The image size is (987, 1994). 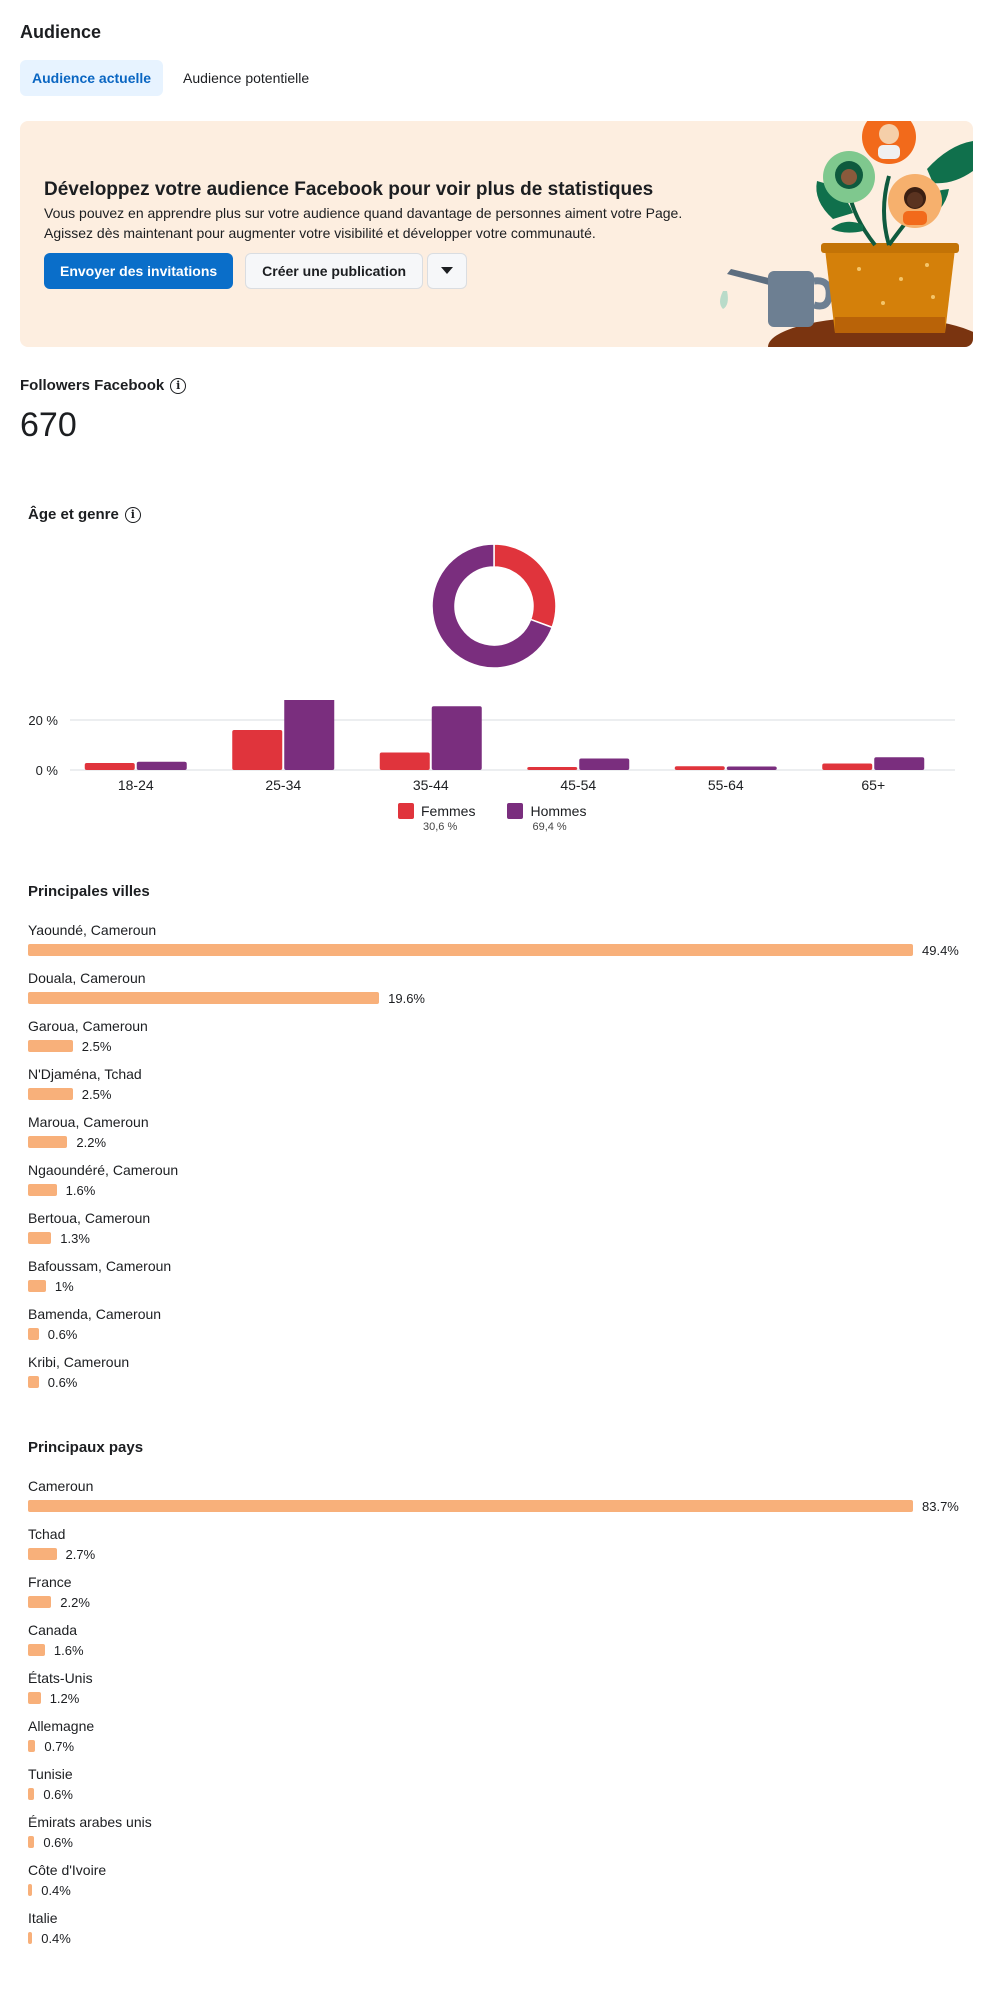 What do you see at coordinates (90, 1822) in the screenshot?
I see `row-label: Émirats arabes unis` at bounding box center [90, 1822].